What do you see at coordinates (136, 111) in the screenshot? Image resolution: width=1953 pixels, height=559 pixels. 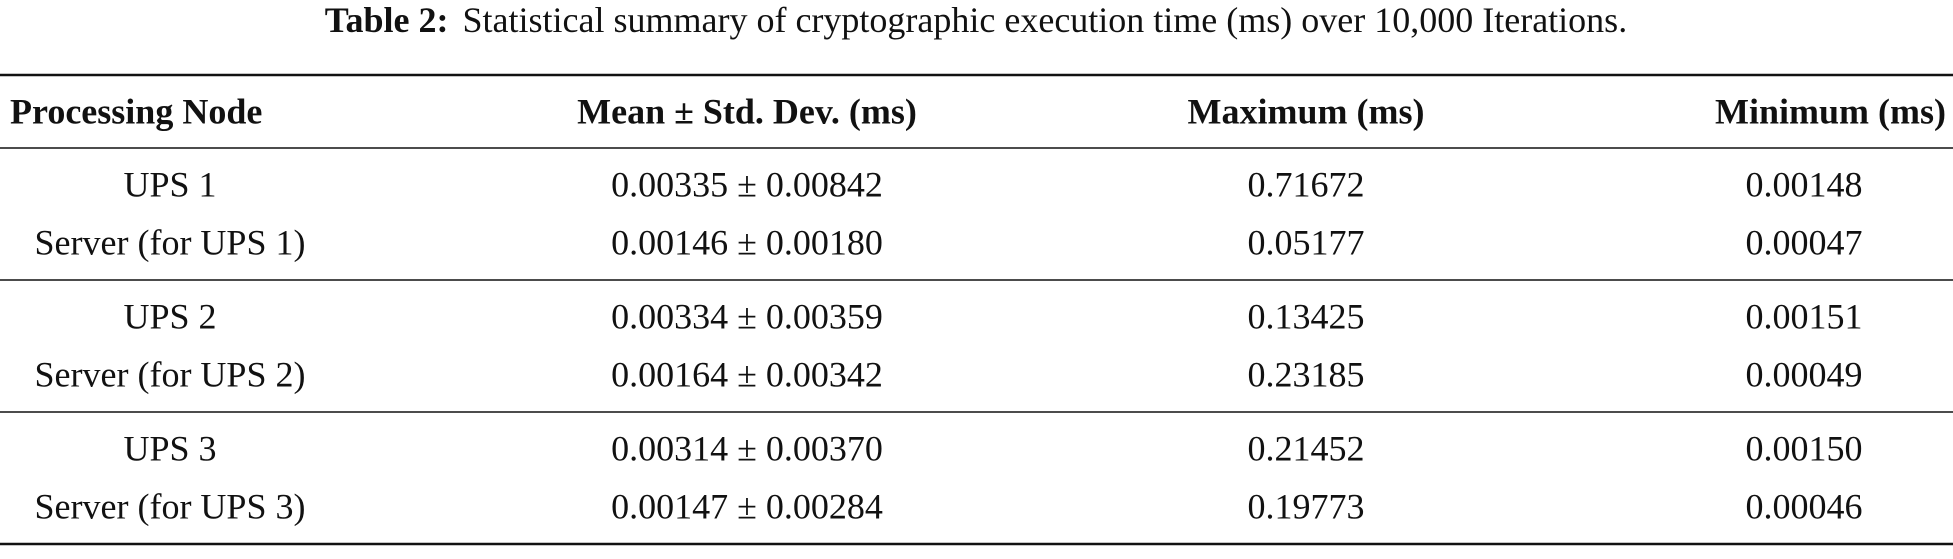 I see `header-cell: Processing Node` at bounding box center [136, 111].